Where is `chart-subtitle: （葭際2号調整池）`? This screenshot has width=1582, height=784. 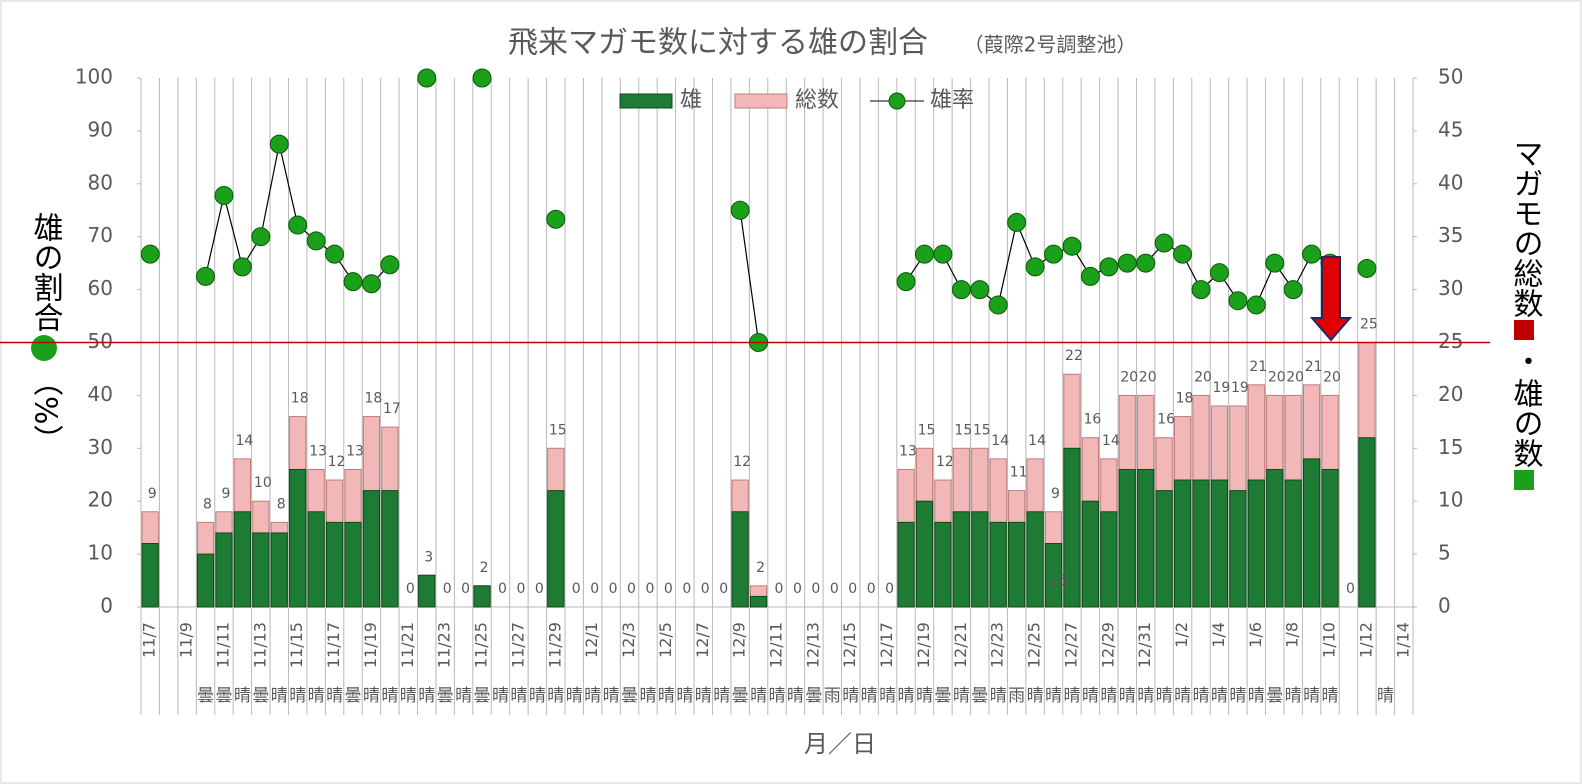 chart-subtitle: （葭際2号調整池） is located at coordinates (1050, 45).